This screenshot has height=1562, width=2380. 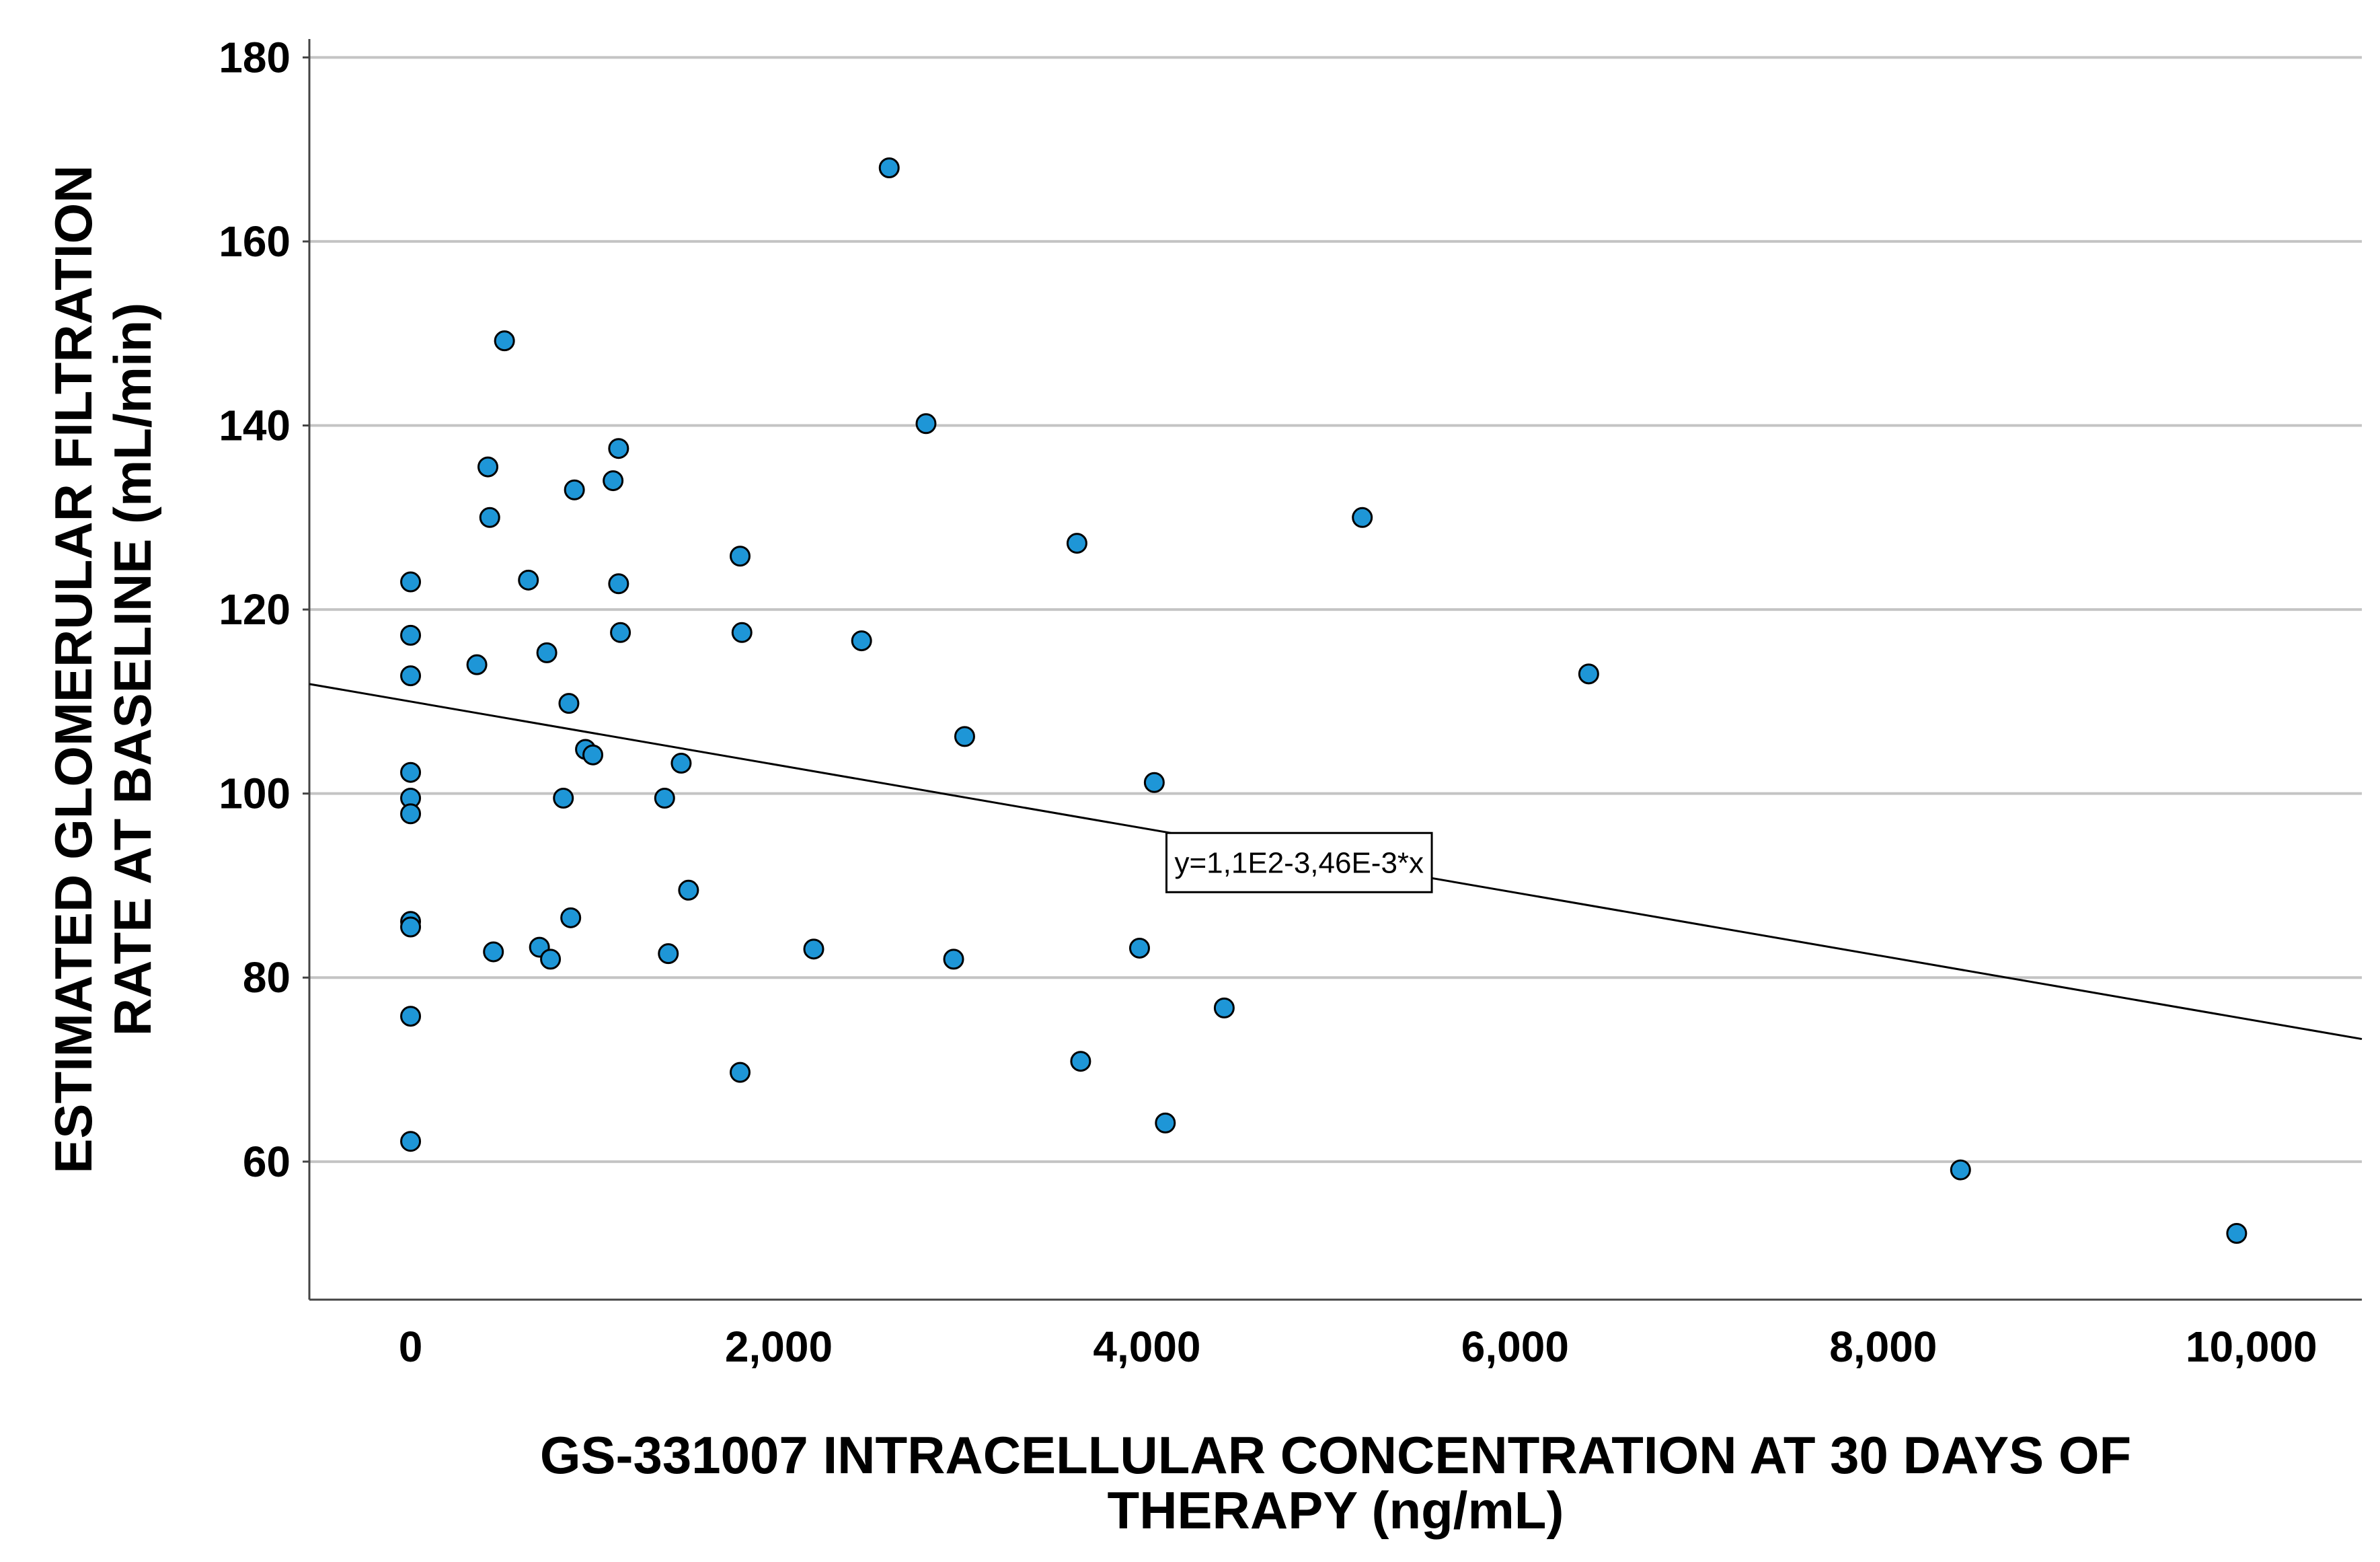 I want to click on regression-equation-box: y=1,1E2-3,46E-3*x, so click(x=1299, y=862).